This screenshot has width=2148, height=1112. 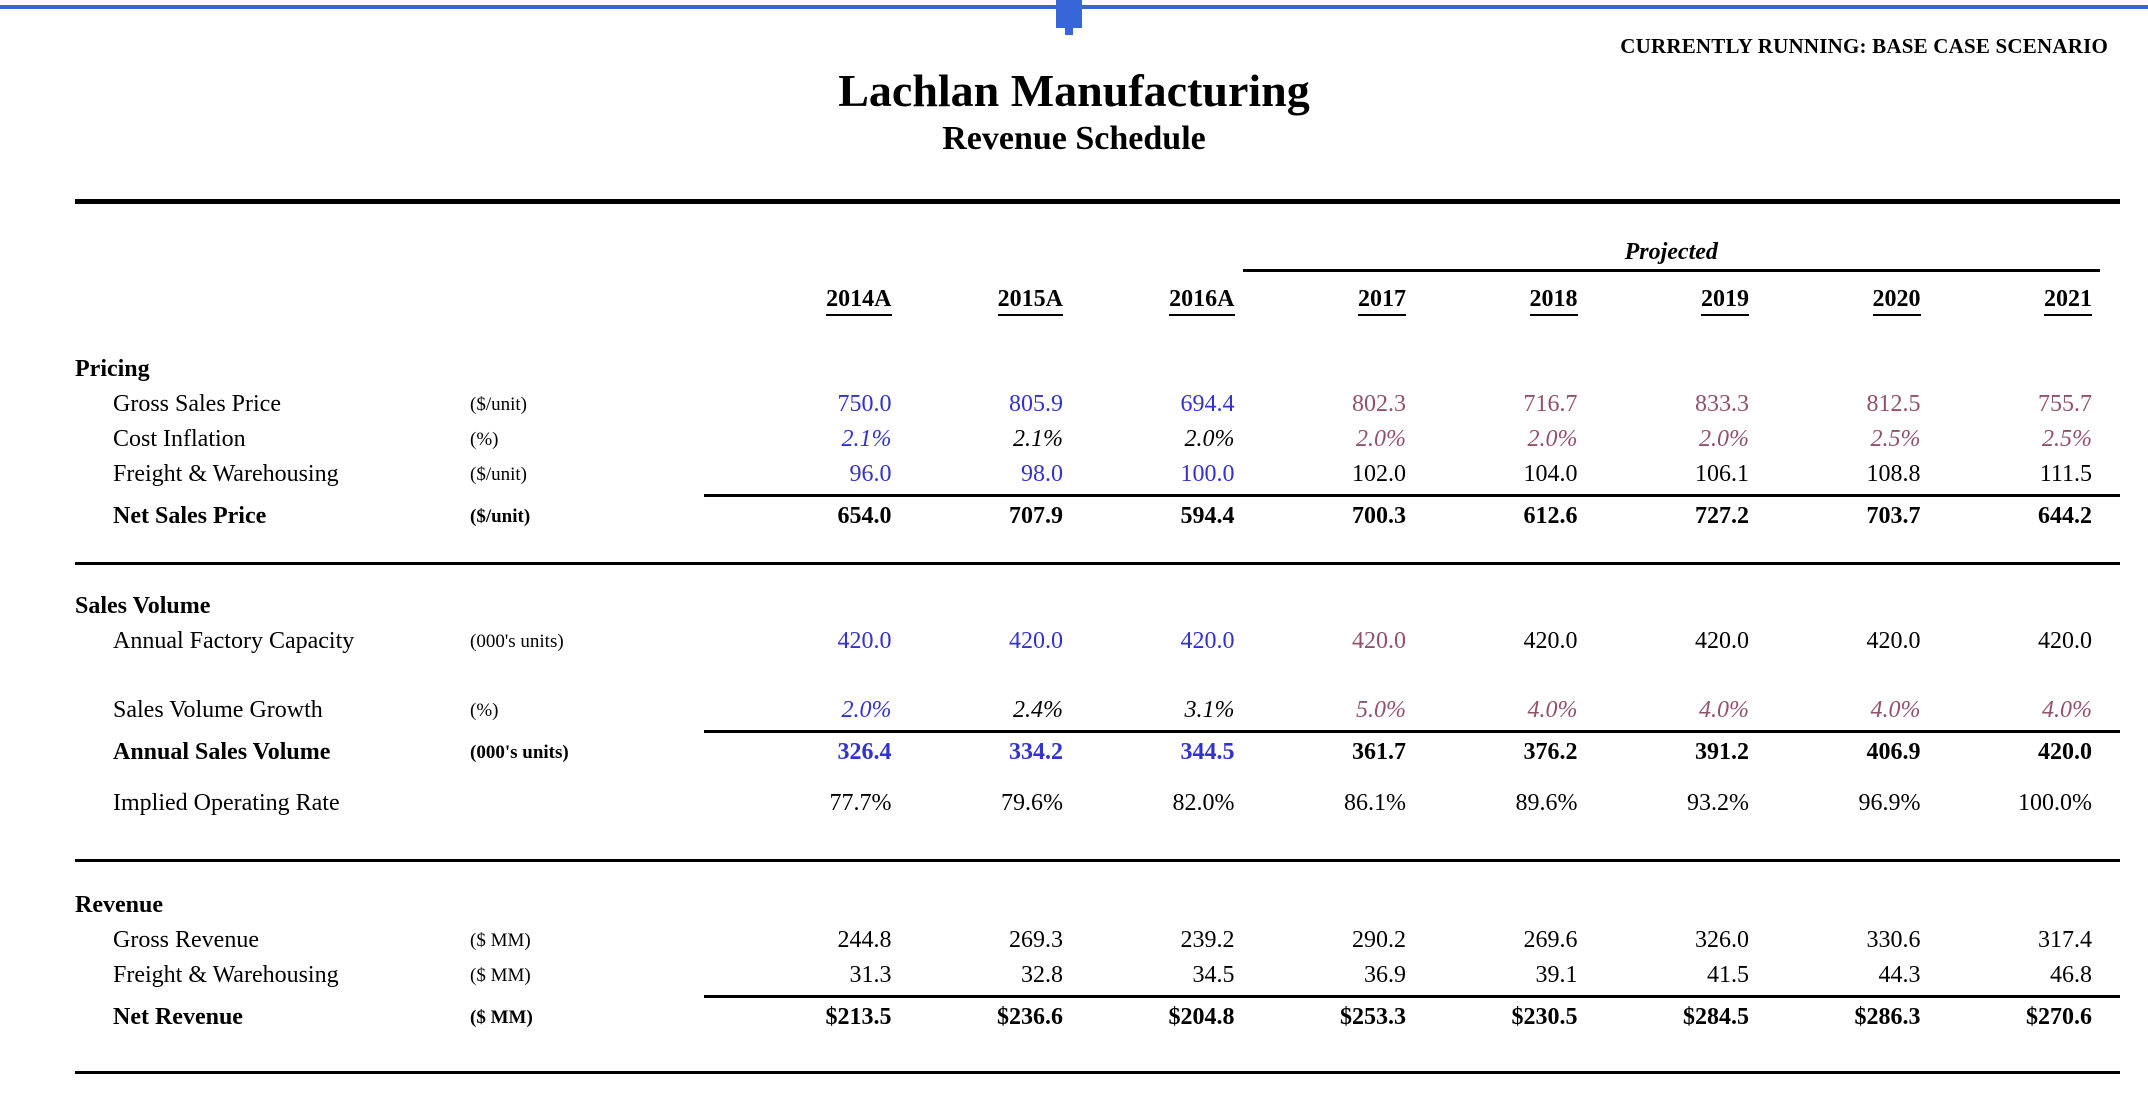 I want to click on cell-value: 594.4, so click(x=1207, y=516).